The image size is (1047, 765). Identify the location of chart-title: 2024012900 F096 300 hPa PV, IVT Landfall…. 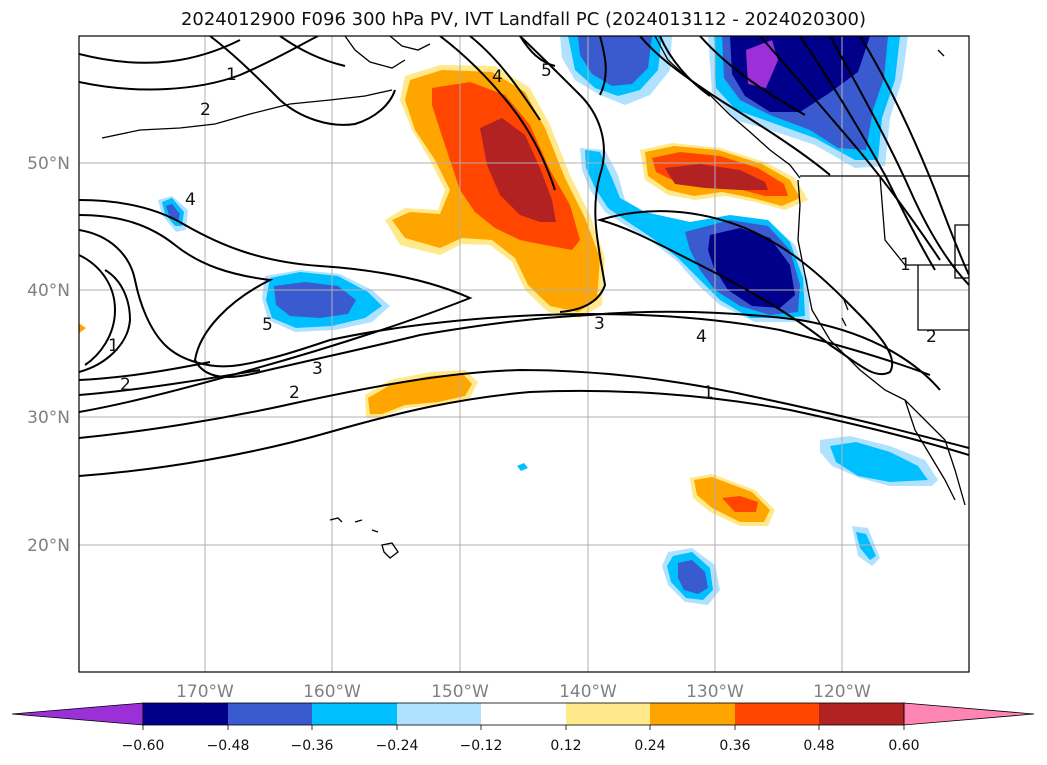
(523, 19).